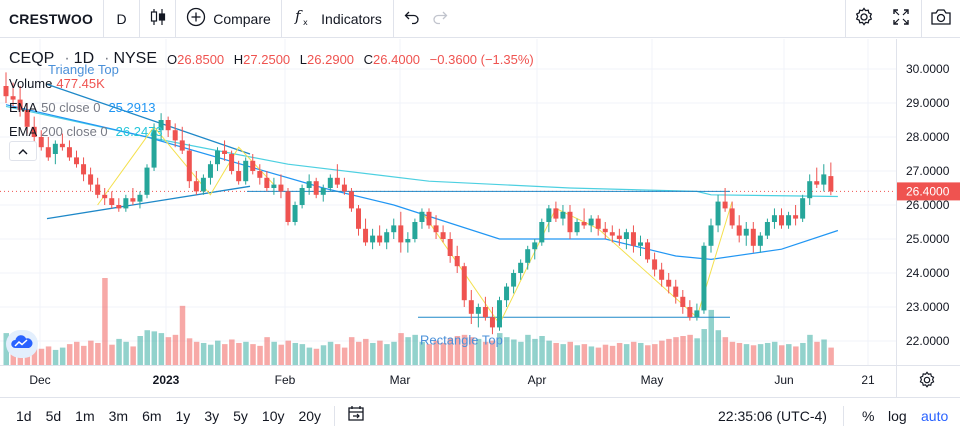 The image size is (960, 433). What do you see at coordinates (158, 19) in the screenshot?
I see `chart-type-button` at bounding box center [158, 19].